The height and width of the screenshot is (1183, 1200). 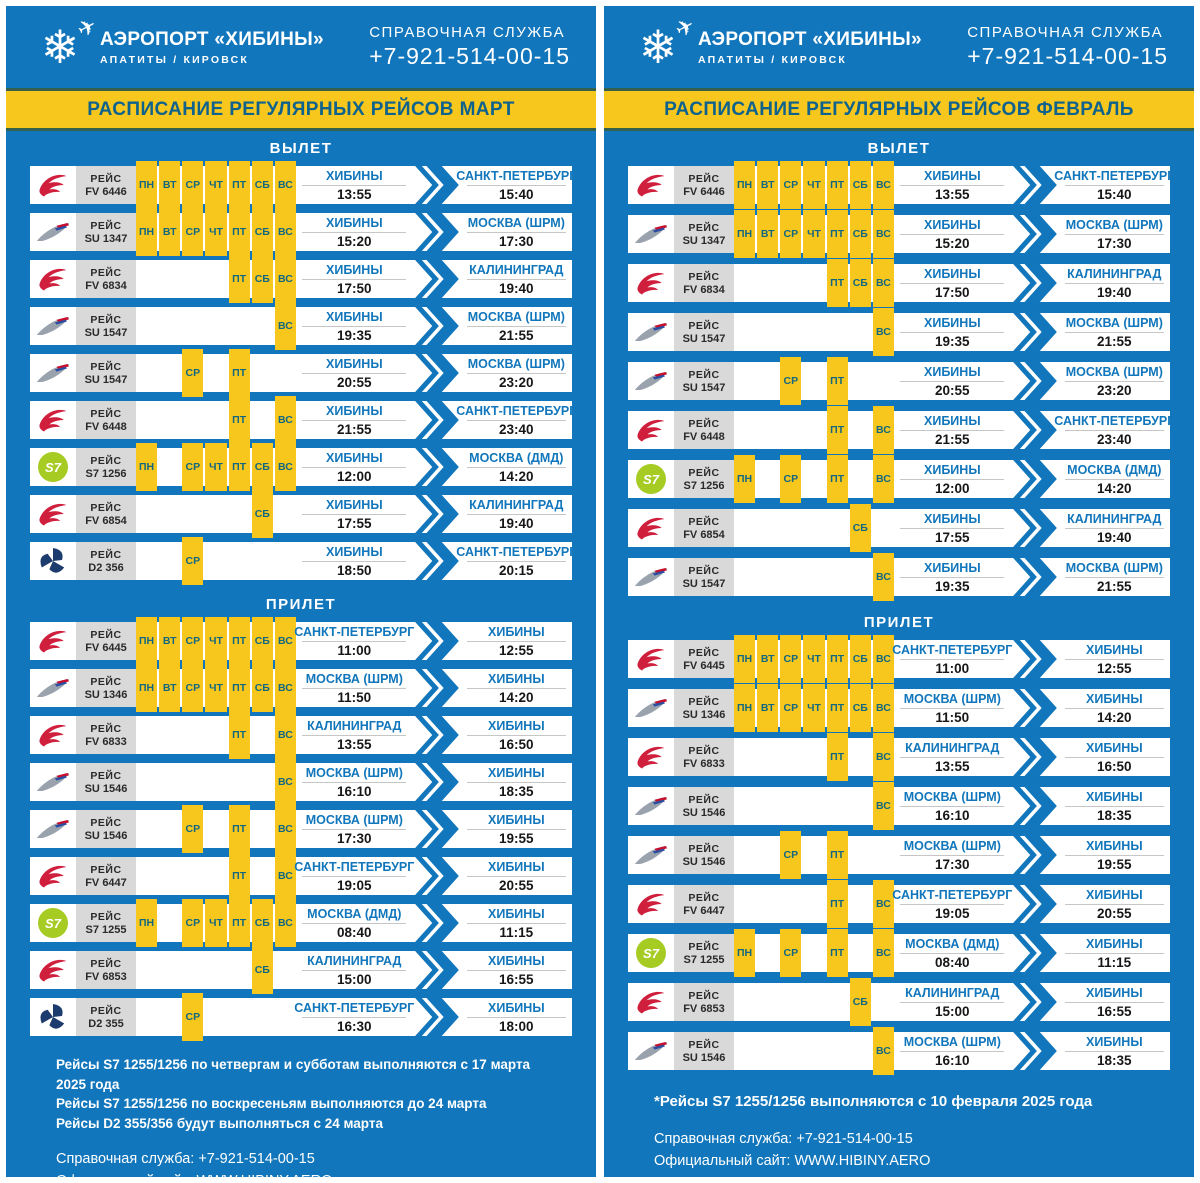 What do you see at coordinates (704, 485) in the screenshot?
I see `flight-code: S7 1256` at bounding box center [704, 485].